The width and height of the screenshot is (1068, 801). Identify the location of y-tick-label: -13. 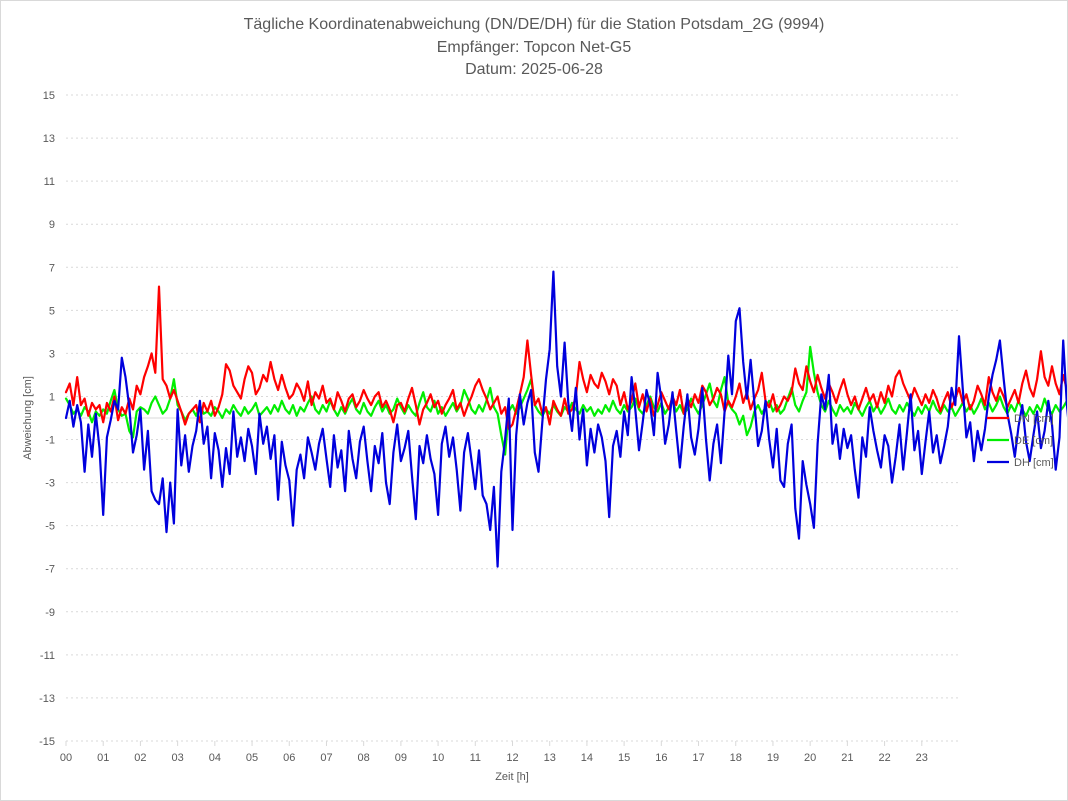
(47, 699).